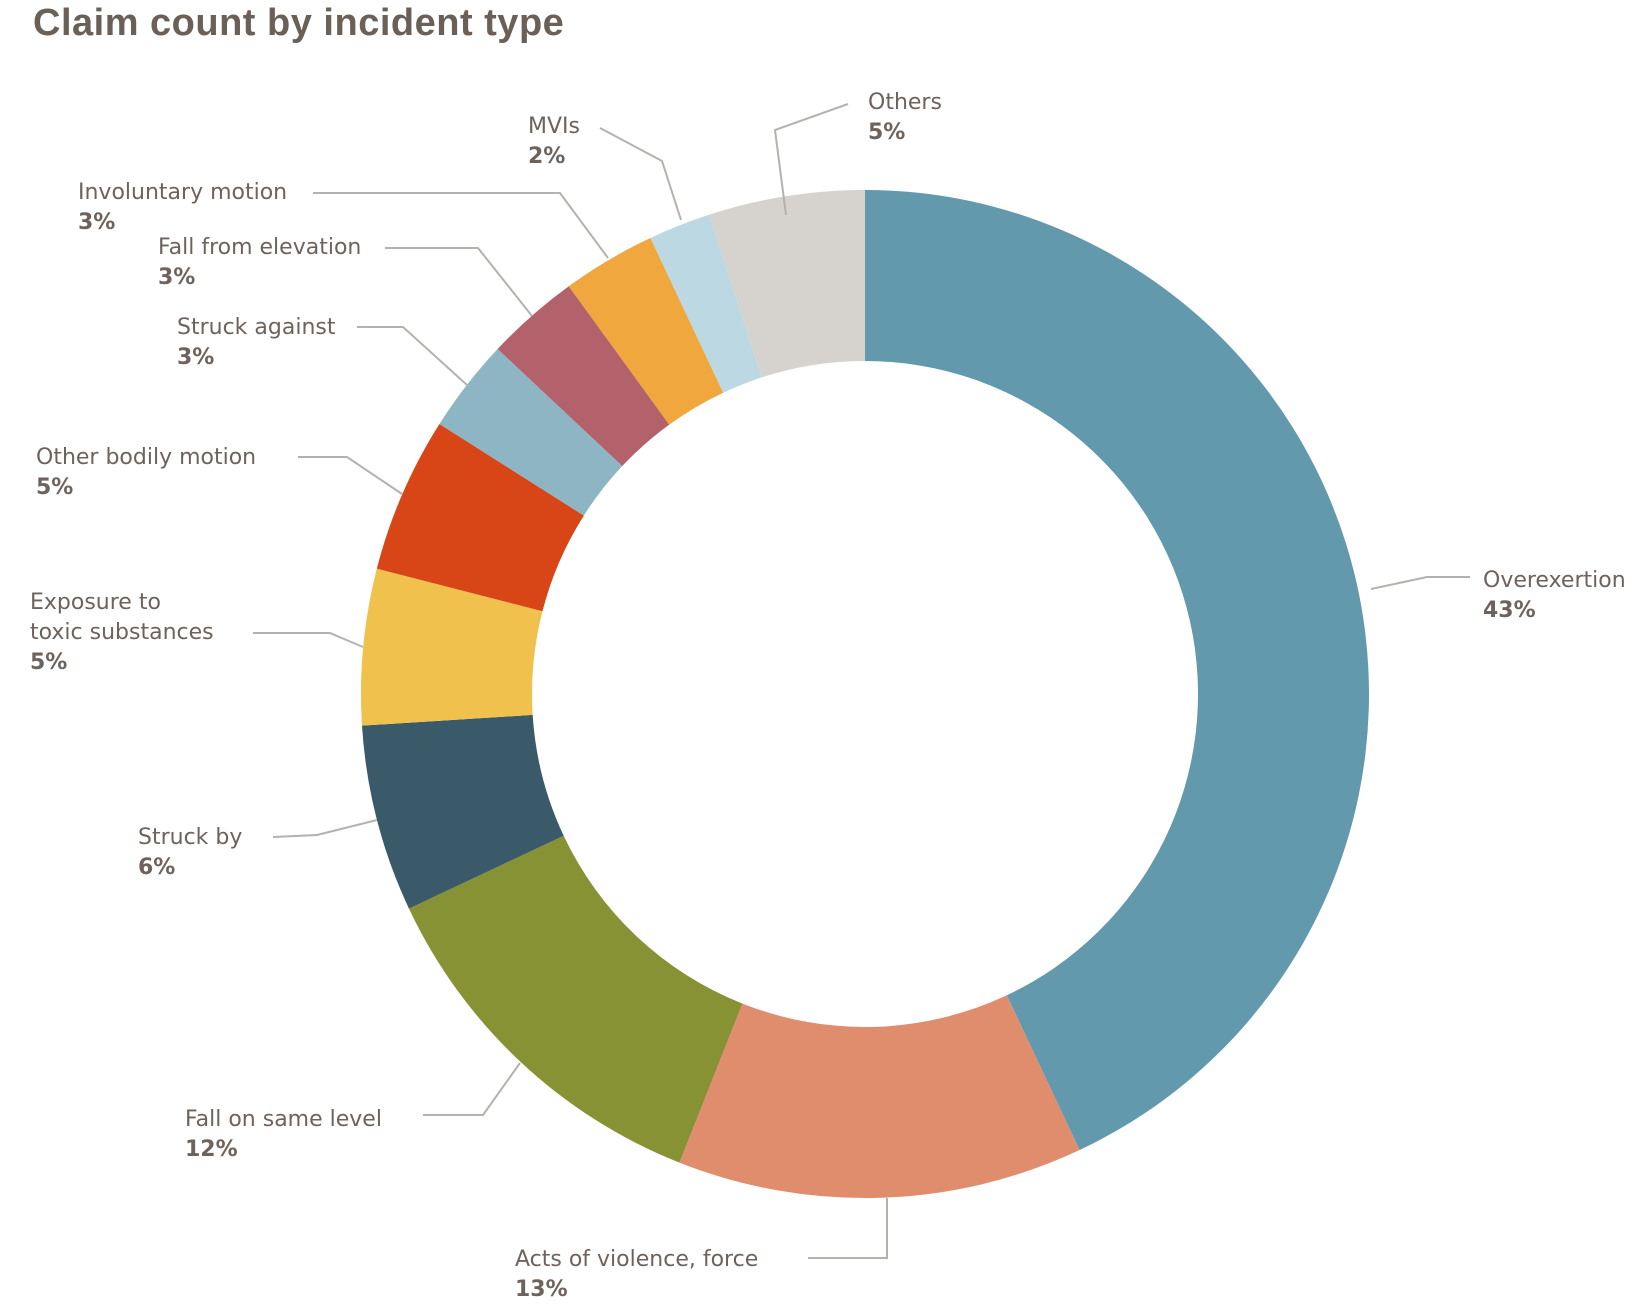 The width and height of the screenshot is (1644, 1309). Describe the element at coordinates (325, 828) in the screenshot. I see `leader-line-struck-by` at that location.